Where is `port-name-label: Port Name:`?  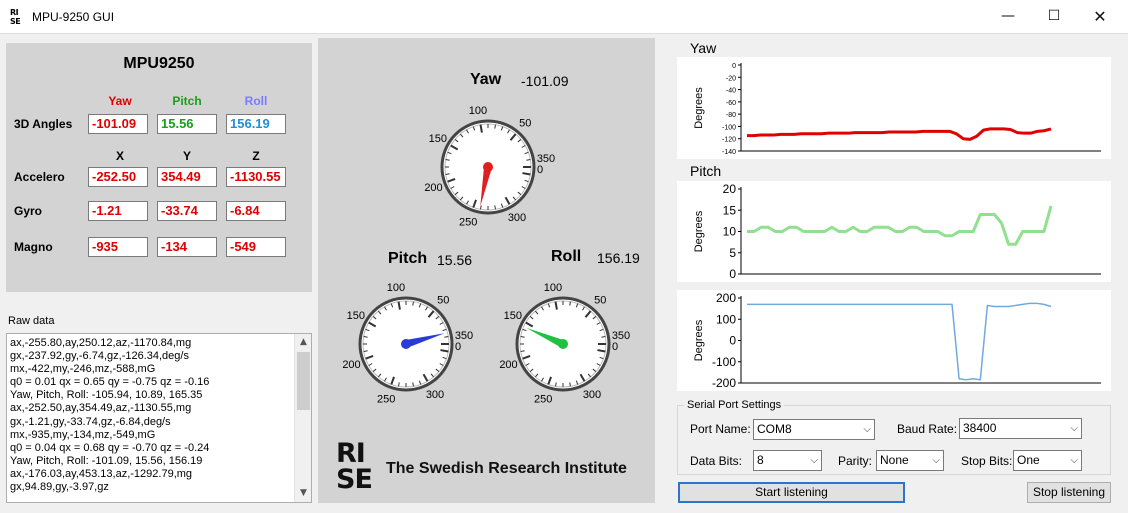
port-name-label: Port Name: is located at coordinates (720, 429).